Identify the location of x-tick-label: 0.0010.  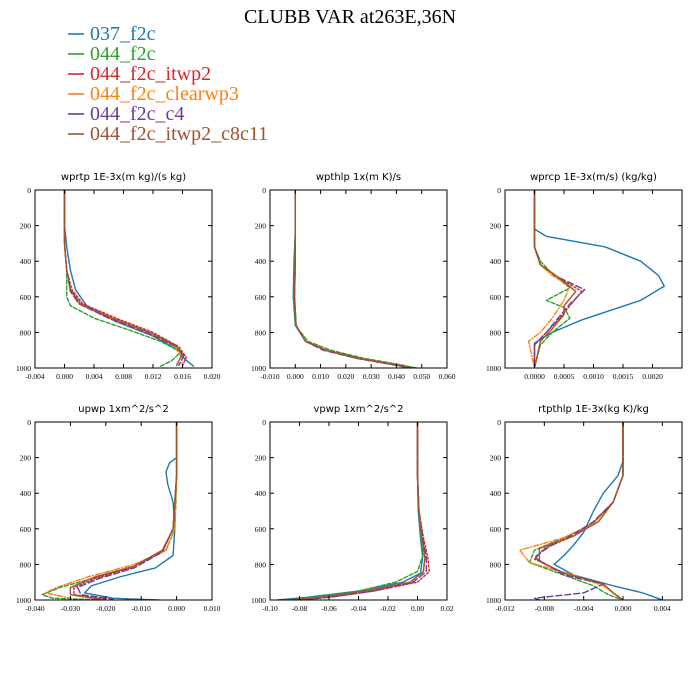
(593, 376).